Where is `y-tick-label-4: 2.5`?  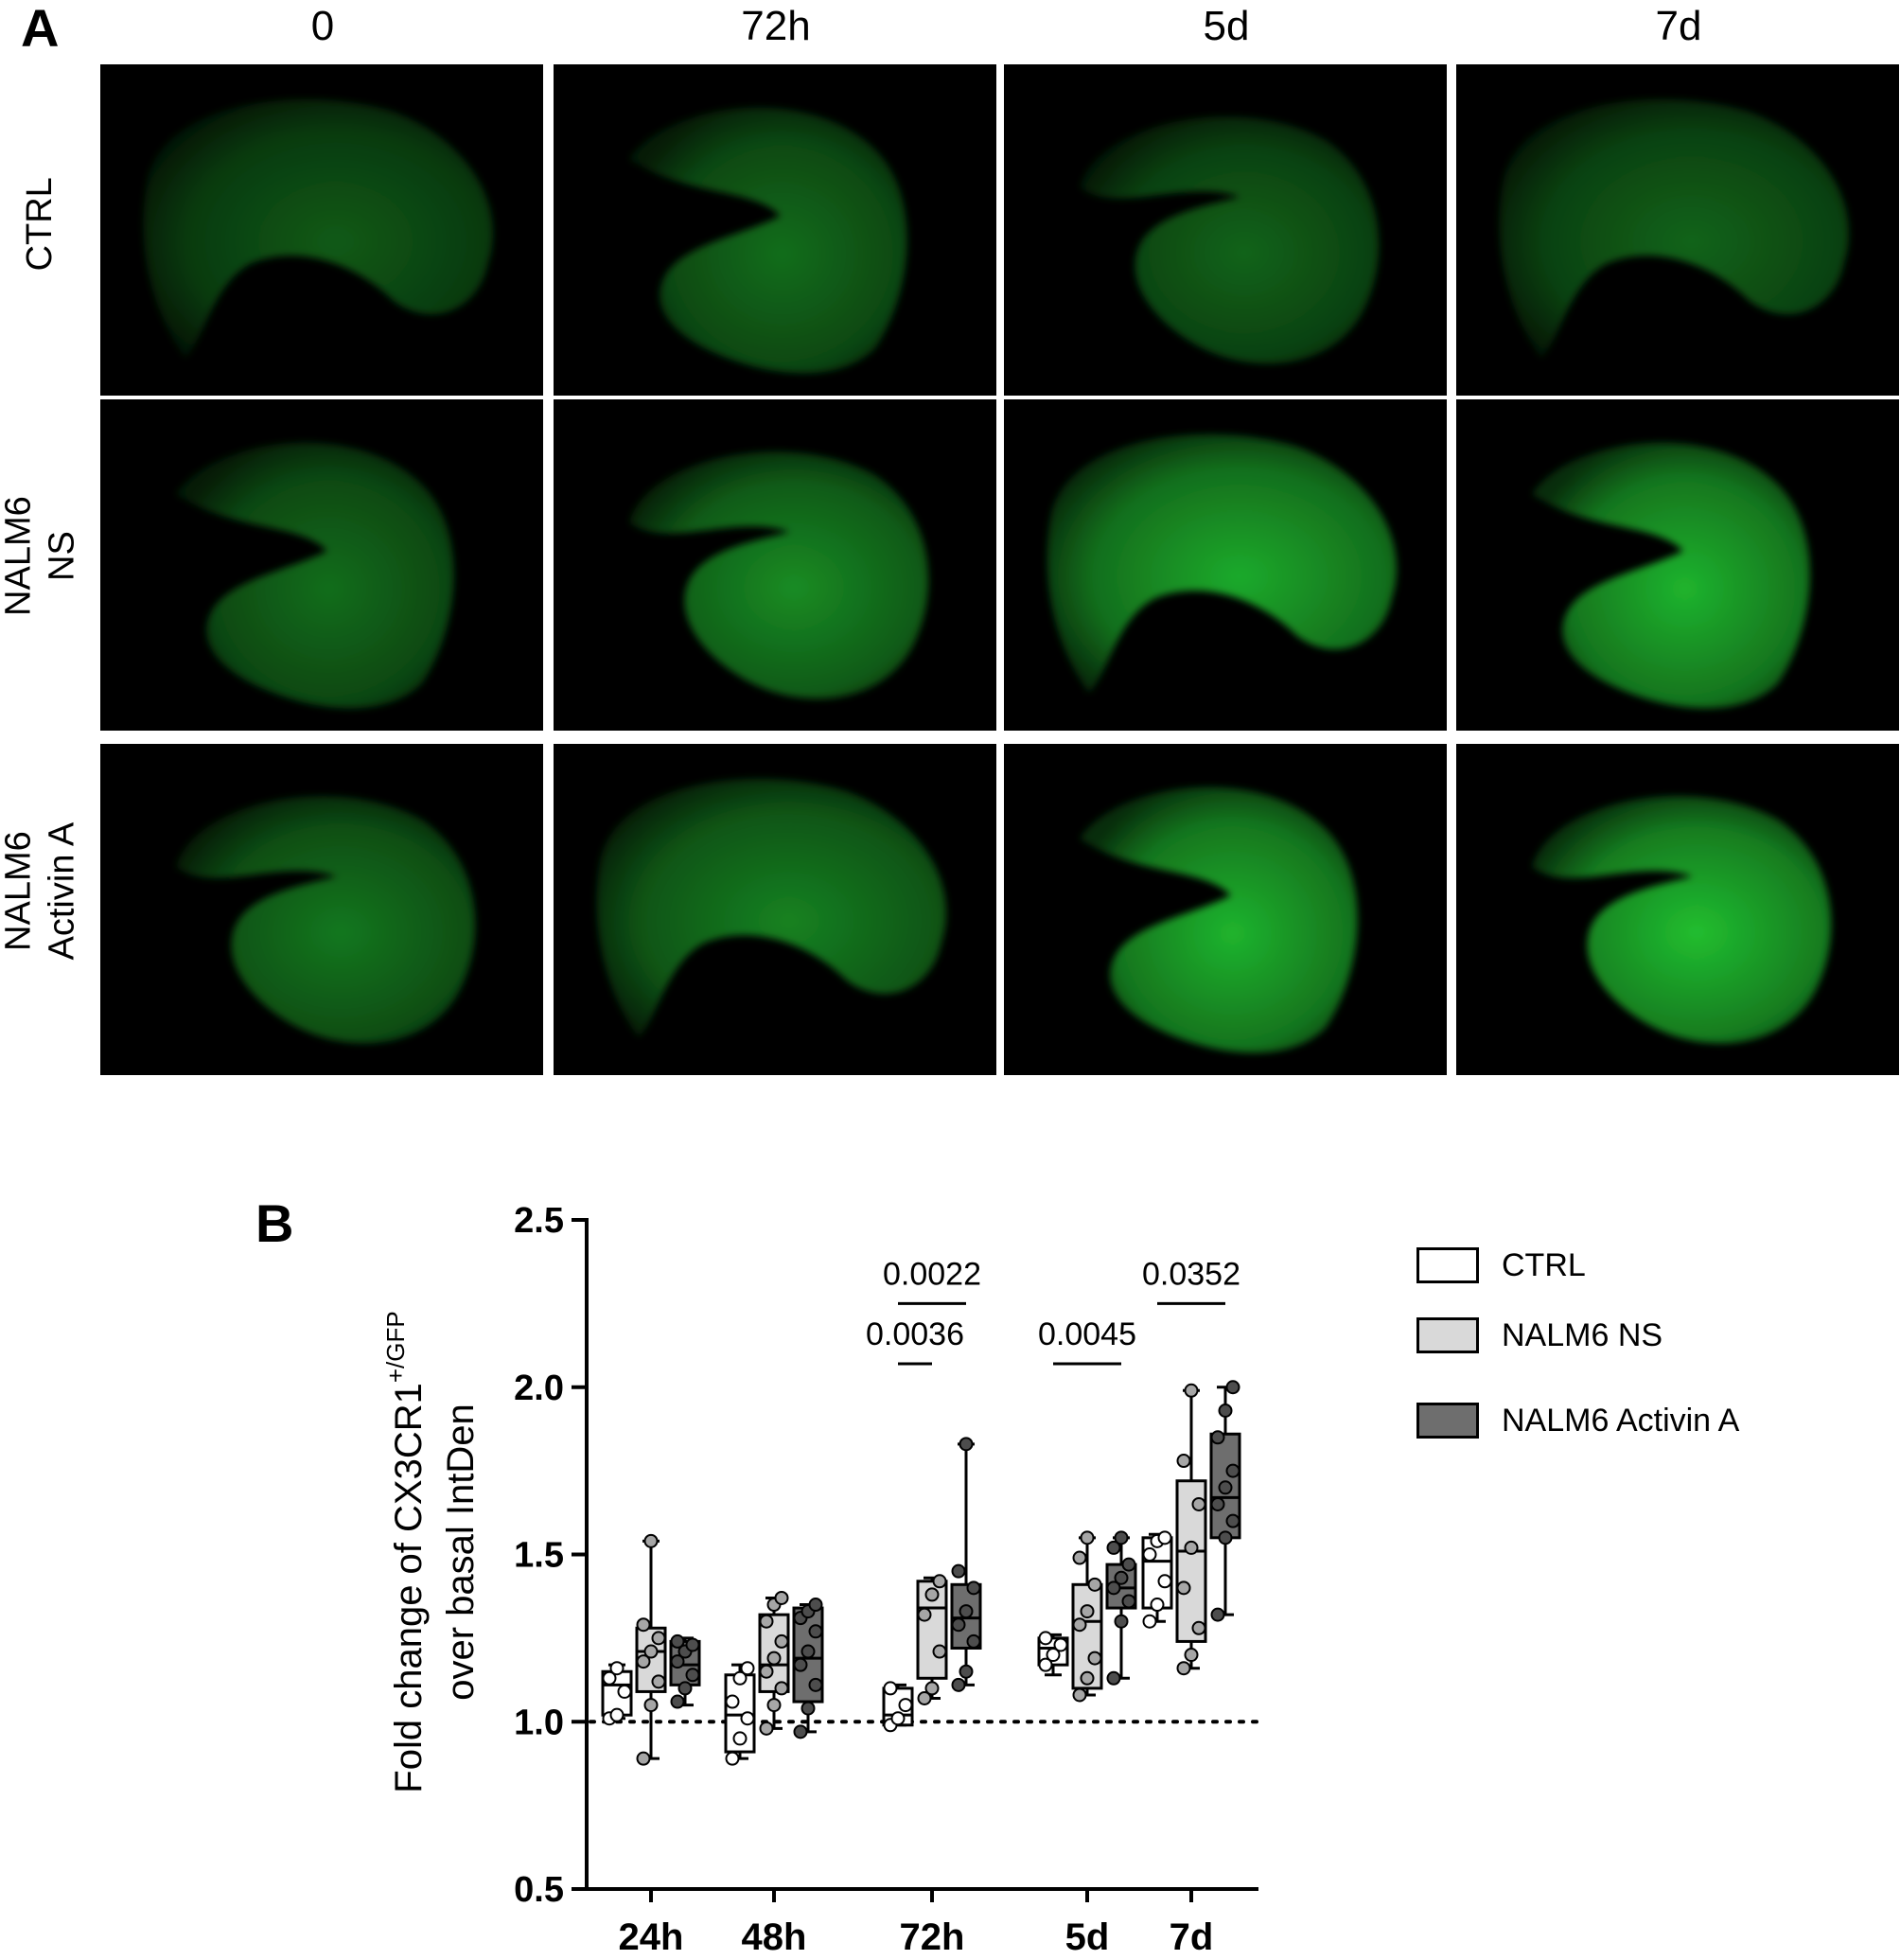
y-tick-label-4: 2.5 is located at coordinates (539, 1221).